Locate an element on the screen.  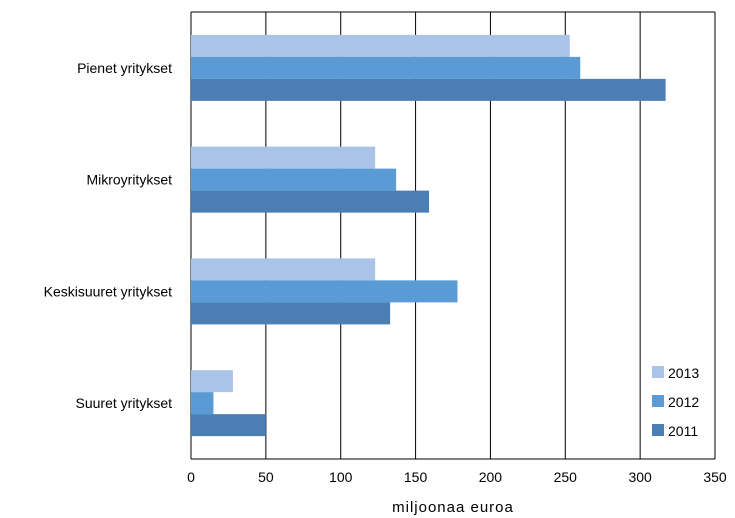
x-axis-label: miljoonaa euroa is located at coordinates (453, 507).